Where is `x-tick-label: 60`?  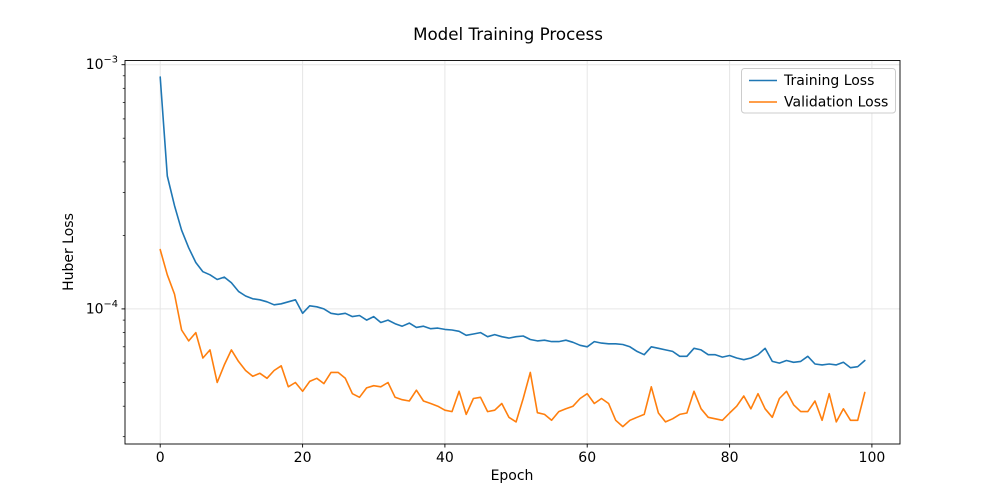 x-tick-label: 60 is located at coordinates (587, 458).